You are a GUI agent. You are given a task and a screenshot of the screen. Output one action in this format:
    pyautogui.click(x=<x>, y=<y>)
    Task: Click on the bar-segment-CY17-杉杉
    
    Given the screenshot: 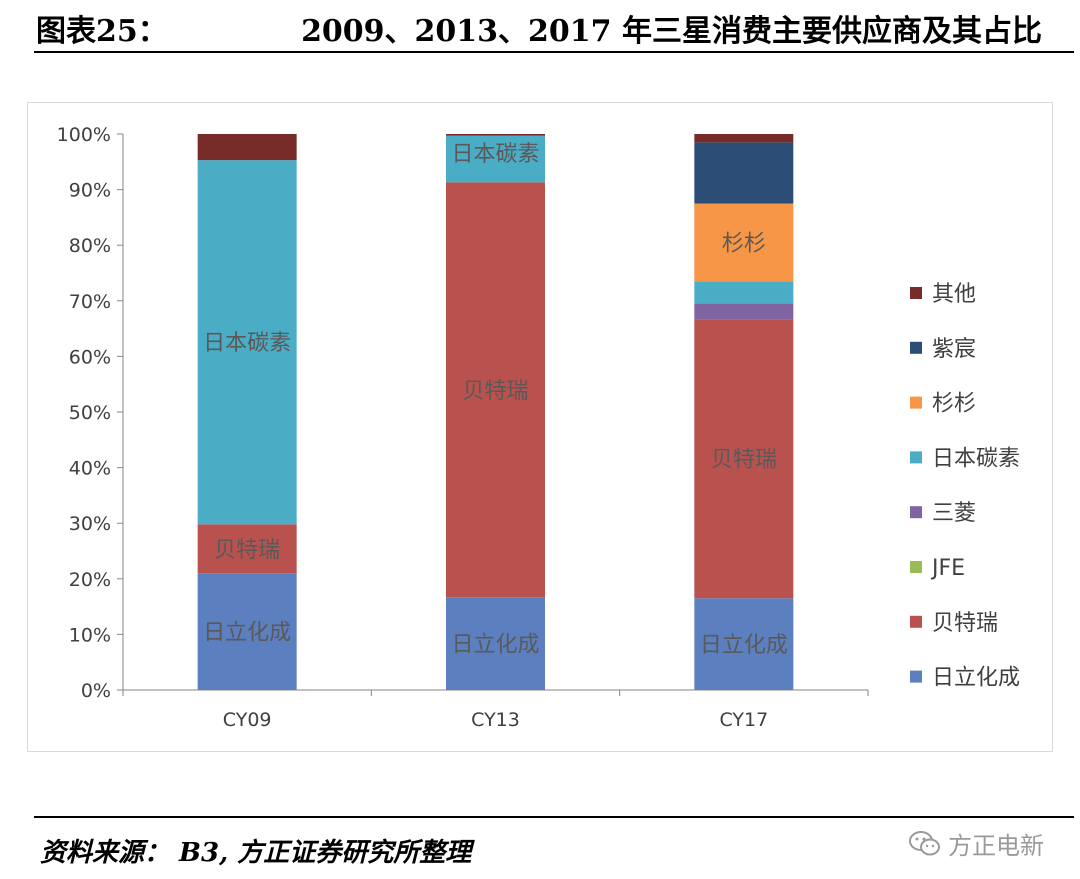 What is the action you would take?
    pyautogui.click(x=744, y=242)
    